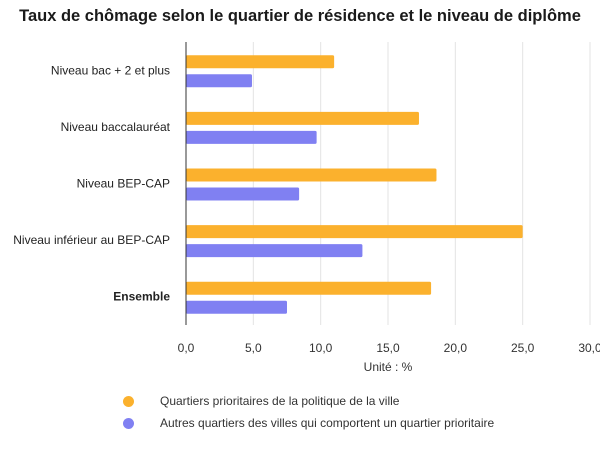 This screenshot has height=450, width=600. I want to click on category-label: Niveau bac + 2 et plus, so click(110, 70).